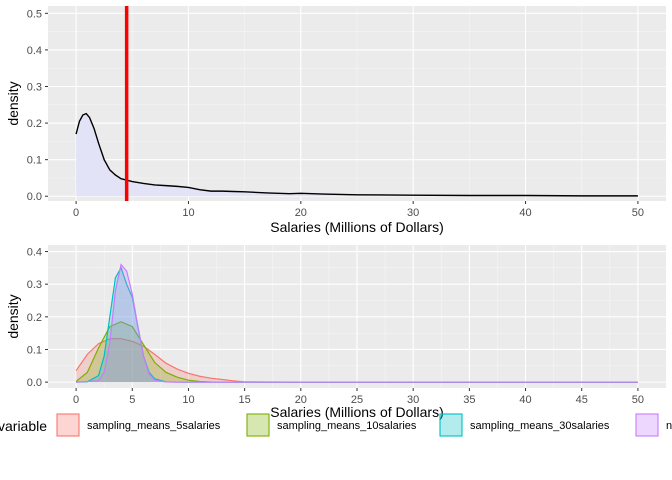 Image resolution: width=672 pixels, height=480 pixels. What do you see at coordinates (451, 425) in the screenshot?
I see `legend-key-sampling-means-30salaries` at bounding box center [451, 425].